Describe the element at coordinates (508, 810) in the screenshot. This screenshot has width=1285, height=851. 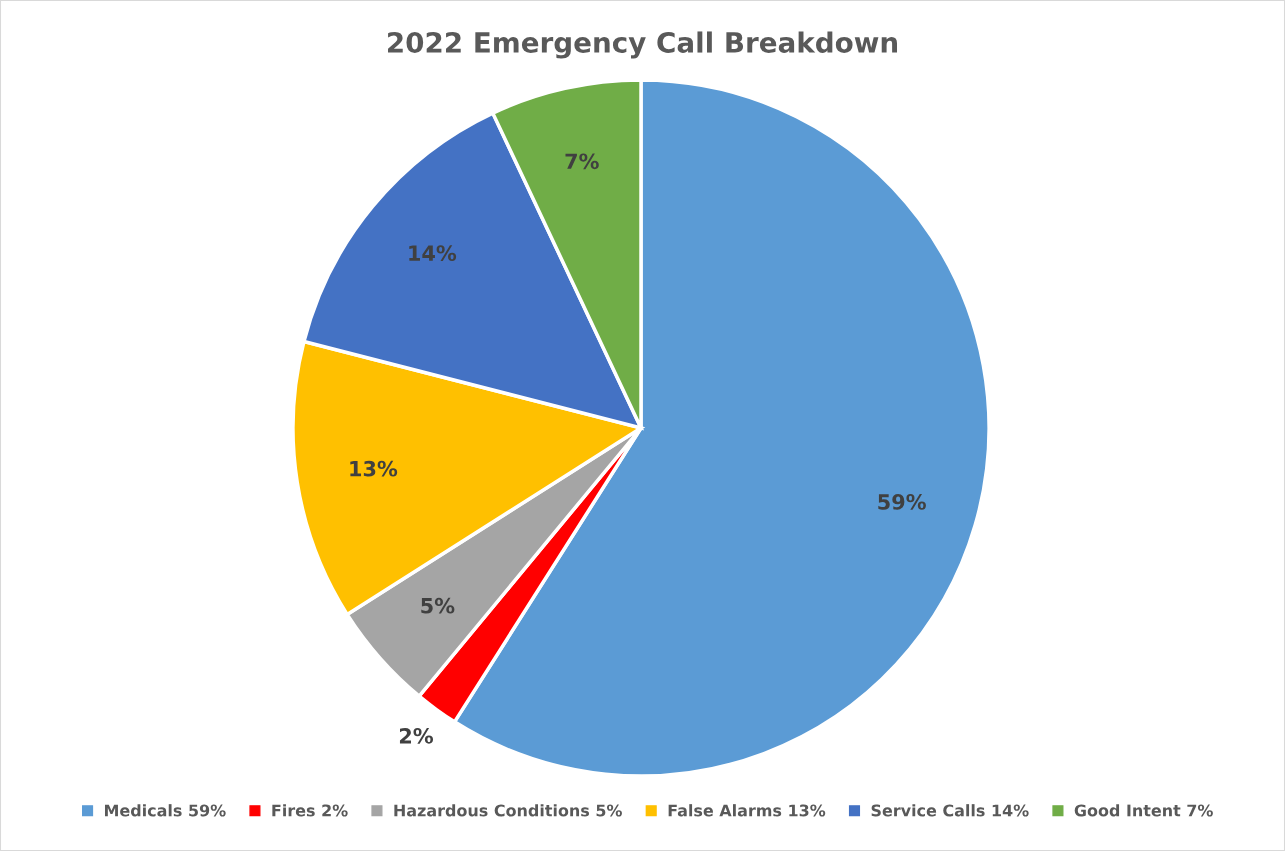
I see `legend-label: Hazardous Conditions 5%` at that location.